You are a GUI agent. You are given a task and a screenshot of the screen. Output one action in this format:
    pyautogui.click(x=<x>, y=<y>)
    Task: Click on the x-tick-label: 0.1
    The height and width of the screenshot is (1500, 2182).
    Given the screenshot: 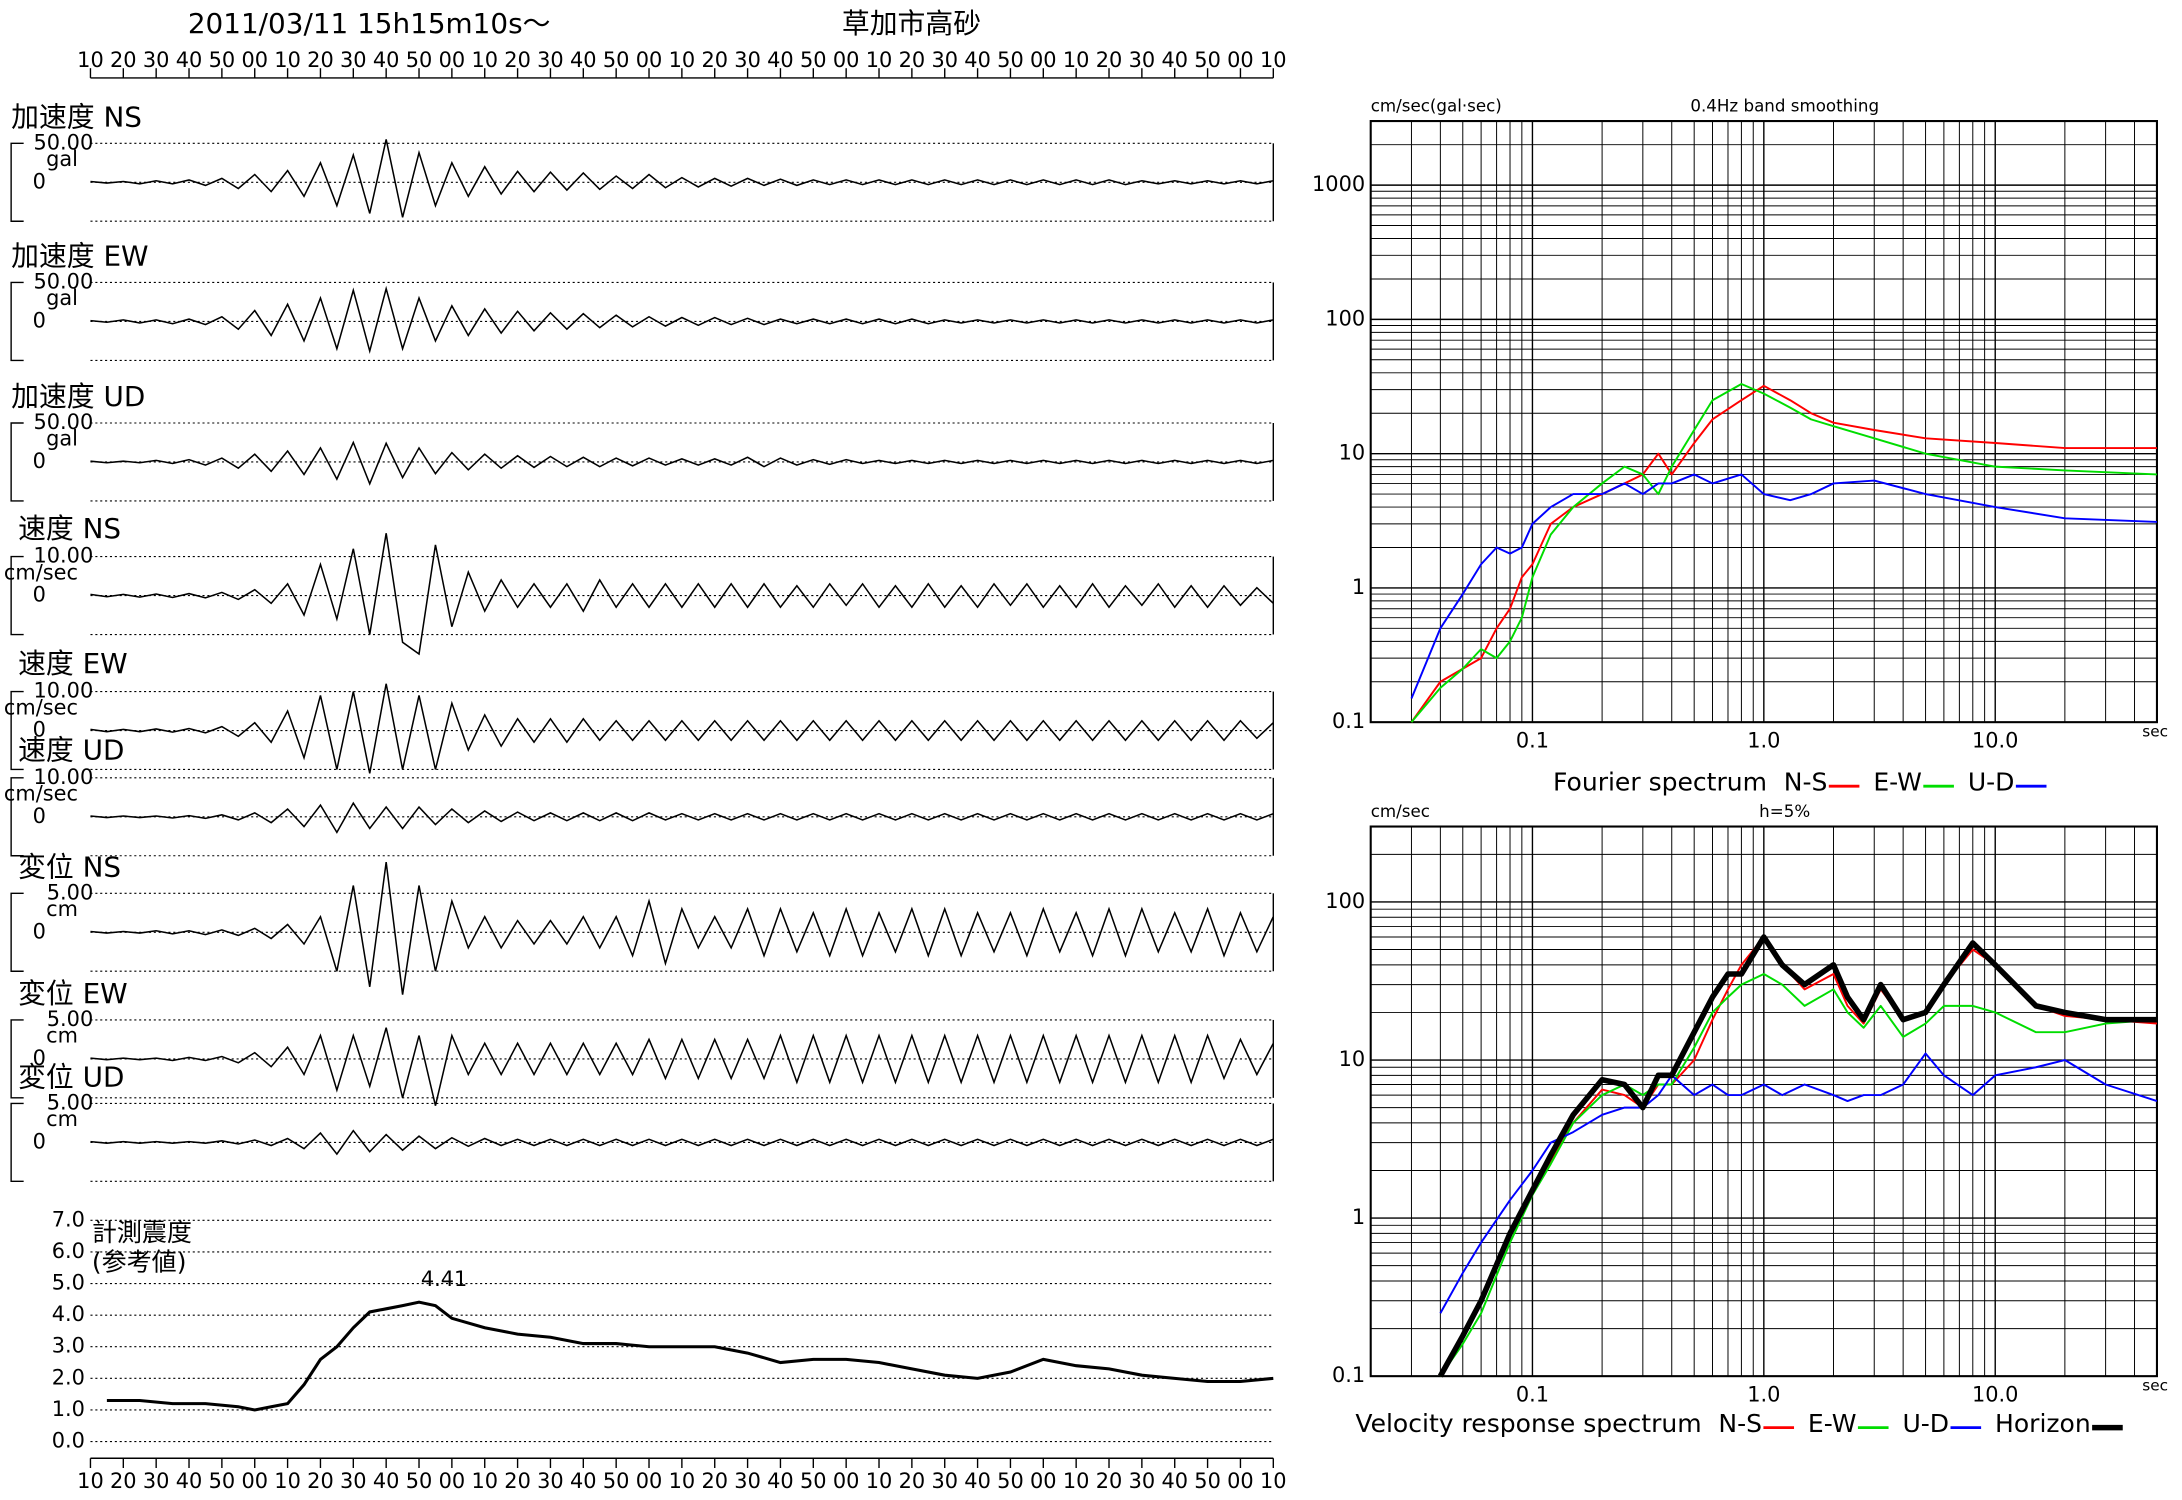 What is the action you would take?
    pyautogui.click(x=1532, y=1395)
    